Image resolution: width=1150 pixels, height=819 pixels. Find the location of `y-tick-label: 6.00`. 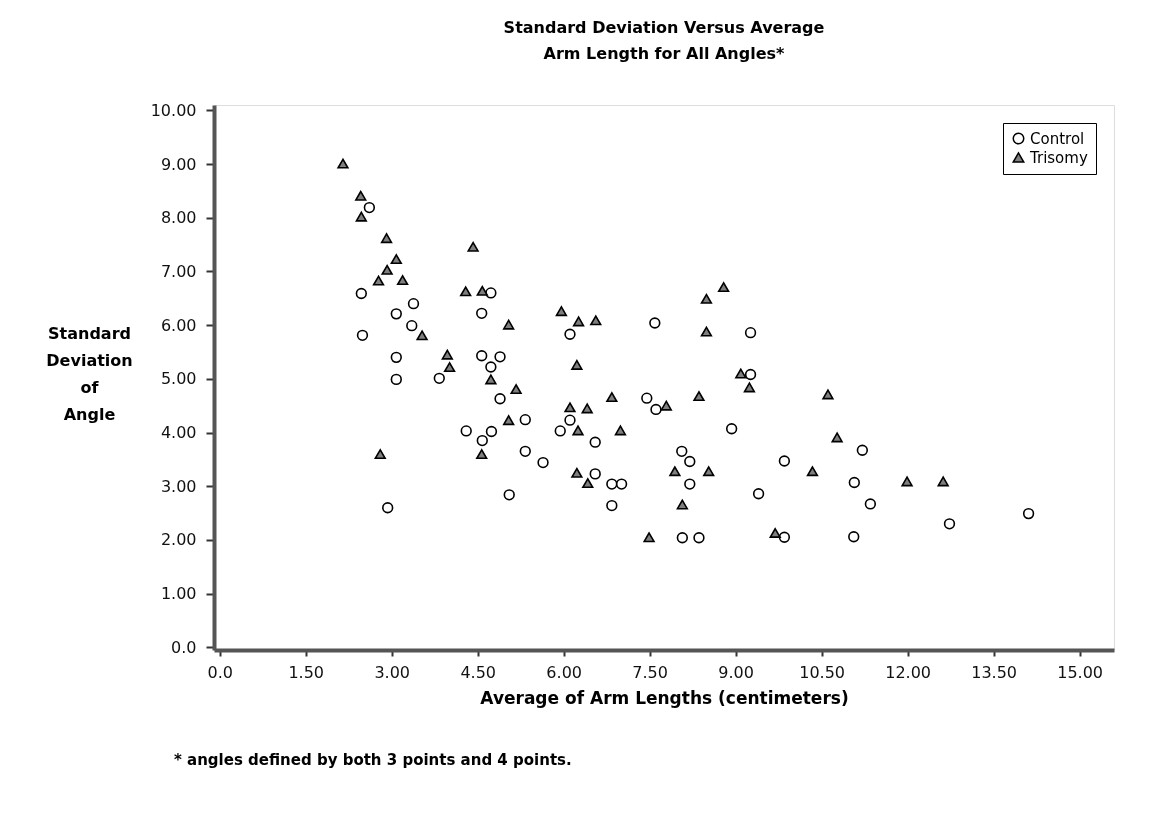

y-tick-label: 6.00 is located at coordinates (178, 325).